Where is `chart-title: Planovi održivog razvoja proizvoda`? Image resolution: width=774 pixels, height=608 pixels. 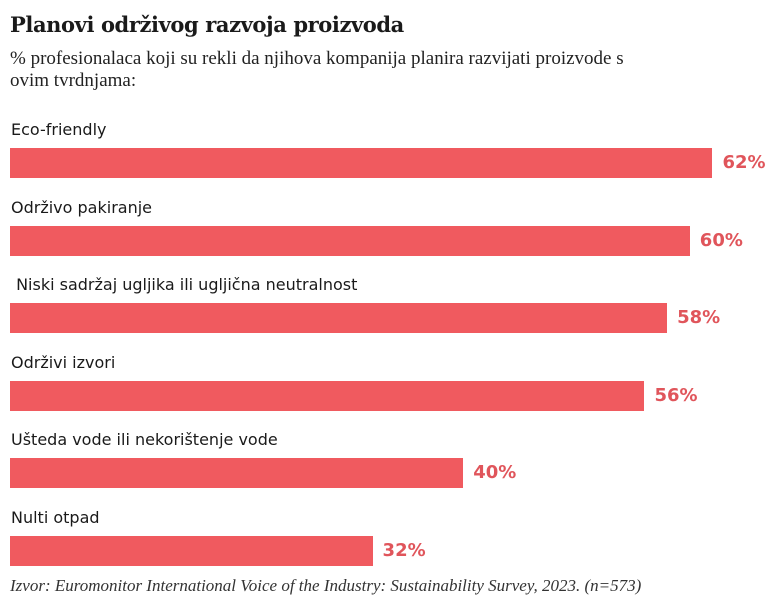
chart-title: Planovi održivog razvoja proizvoda is located at coordinates (207, 24).